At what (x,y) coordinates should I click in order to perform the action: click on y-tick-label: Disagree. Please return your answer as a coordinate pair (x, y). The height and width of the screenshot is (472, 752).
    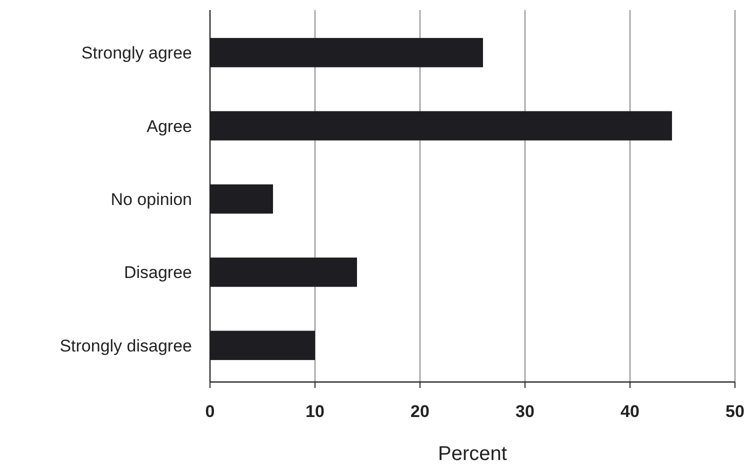
    Looking at the image, I should click on (158, 272).